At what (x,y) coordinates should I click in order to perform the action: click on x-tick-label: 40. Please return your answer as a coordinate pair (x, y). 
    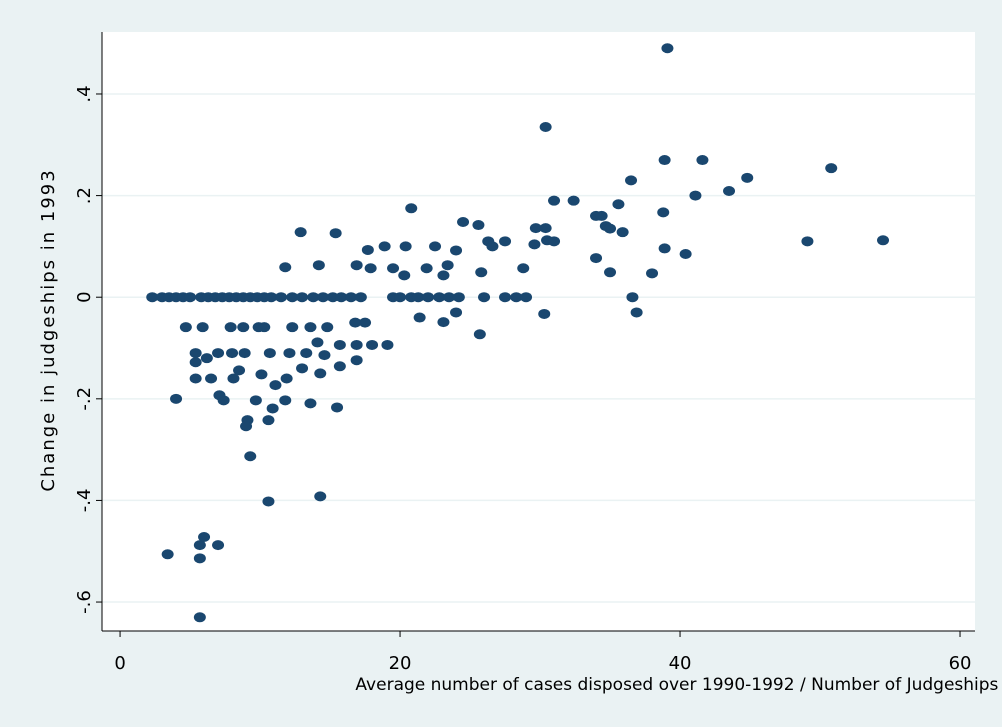
    Looking at the image, I should click on (680, 663).